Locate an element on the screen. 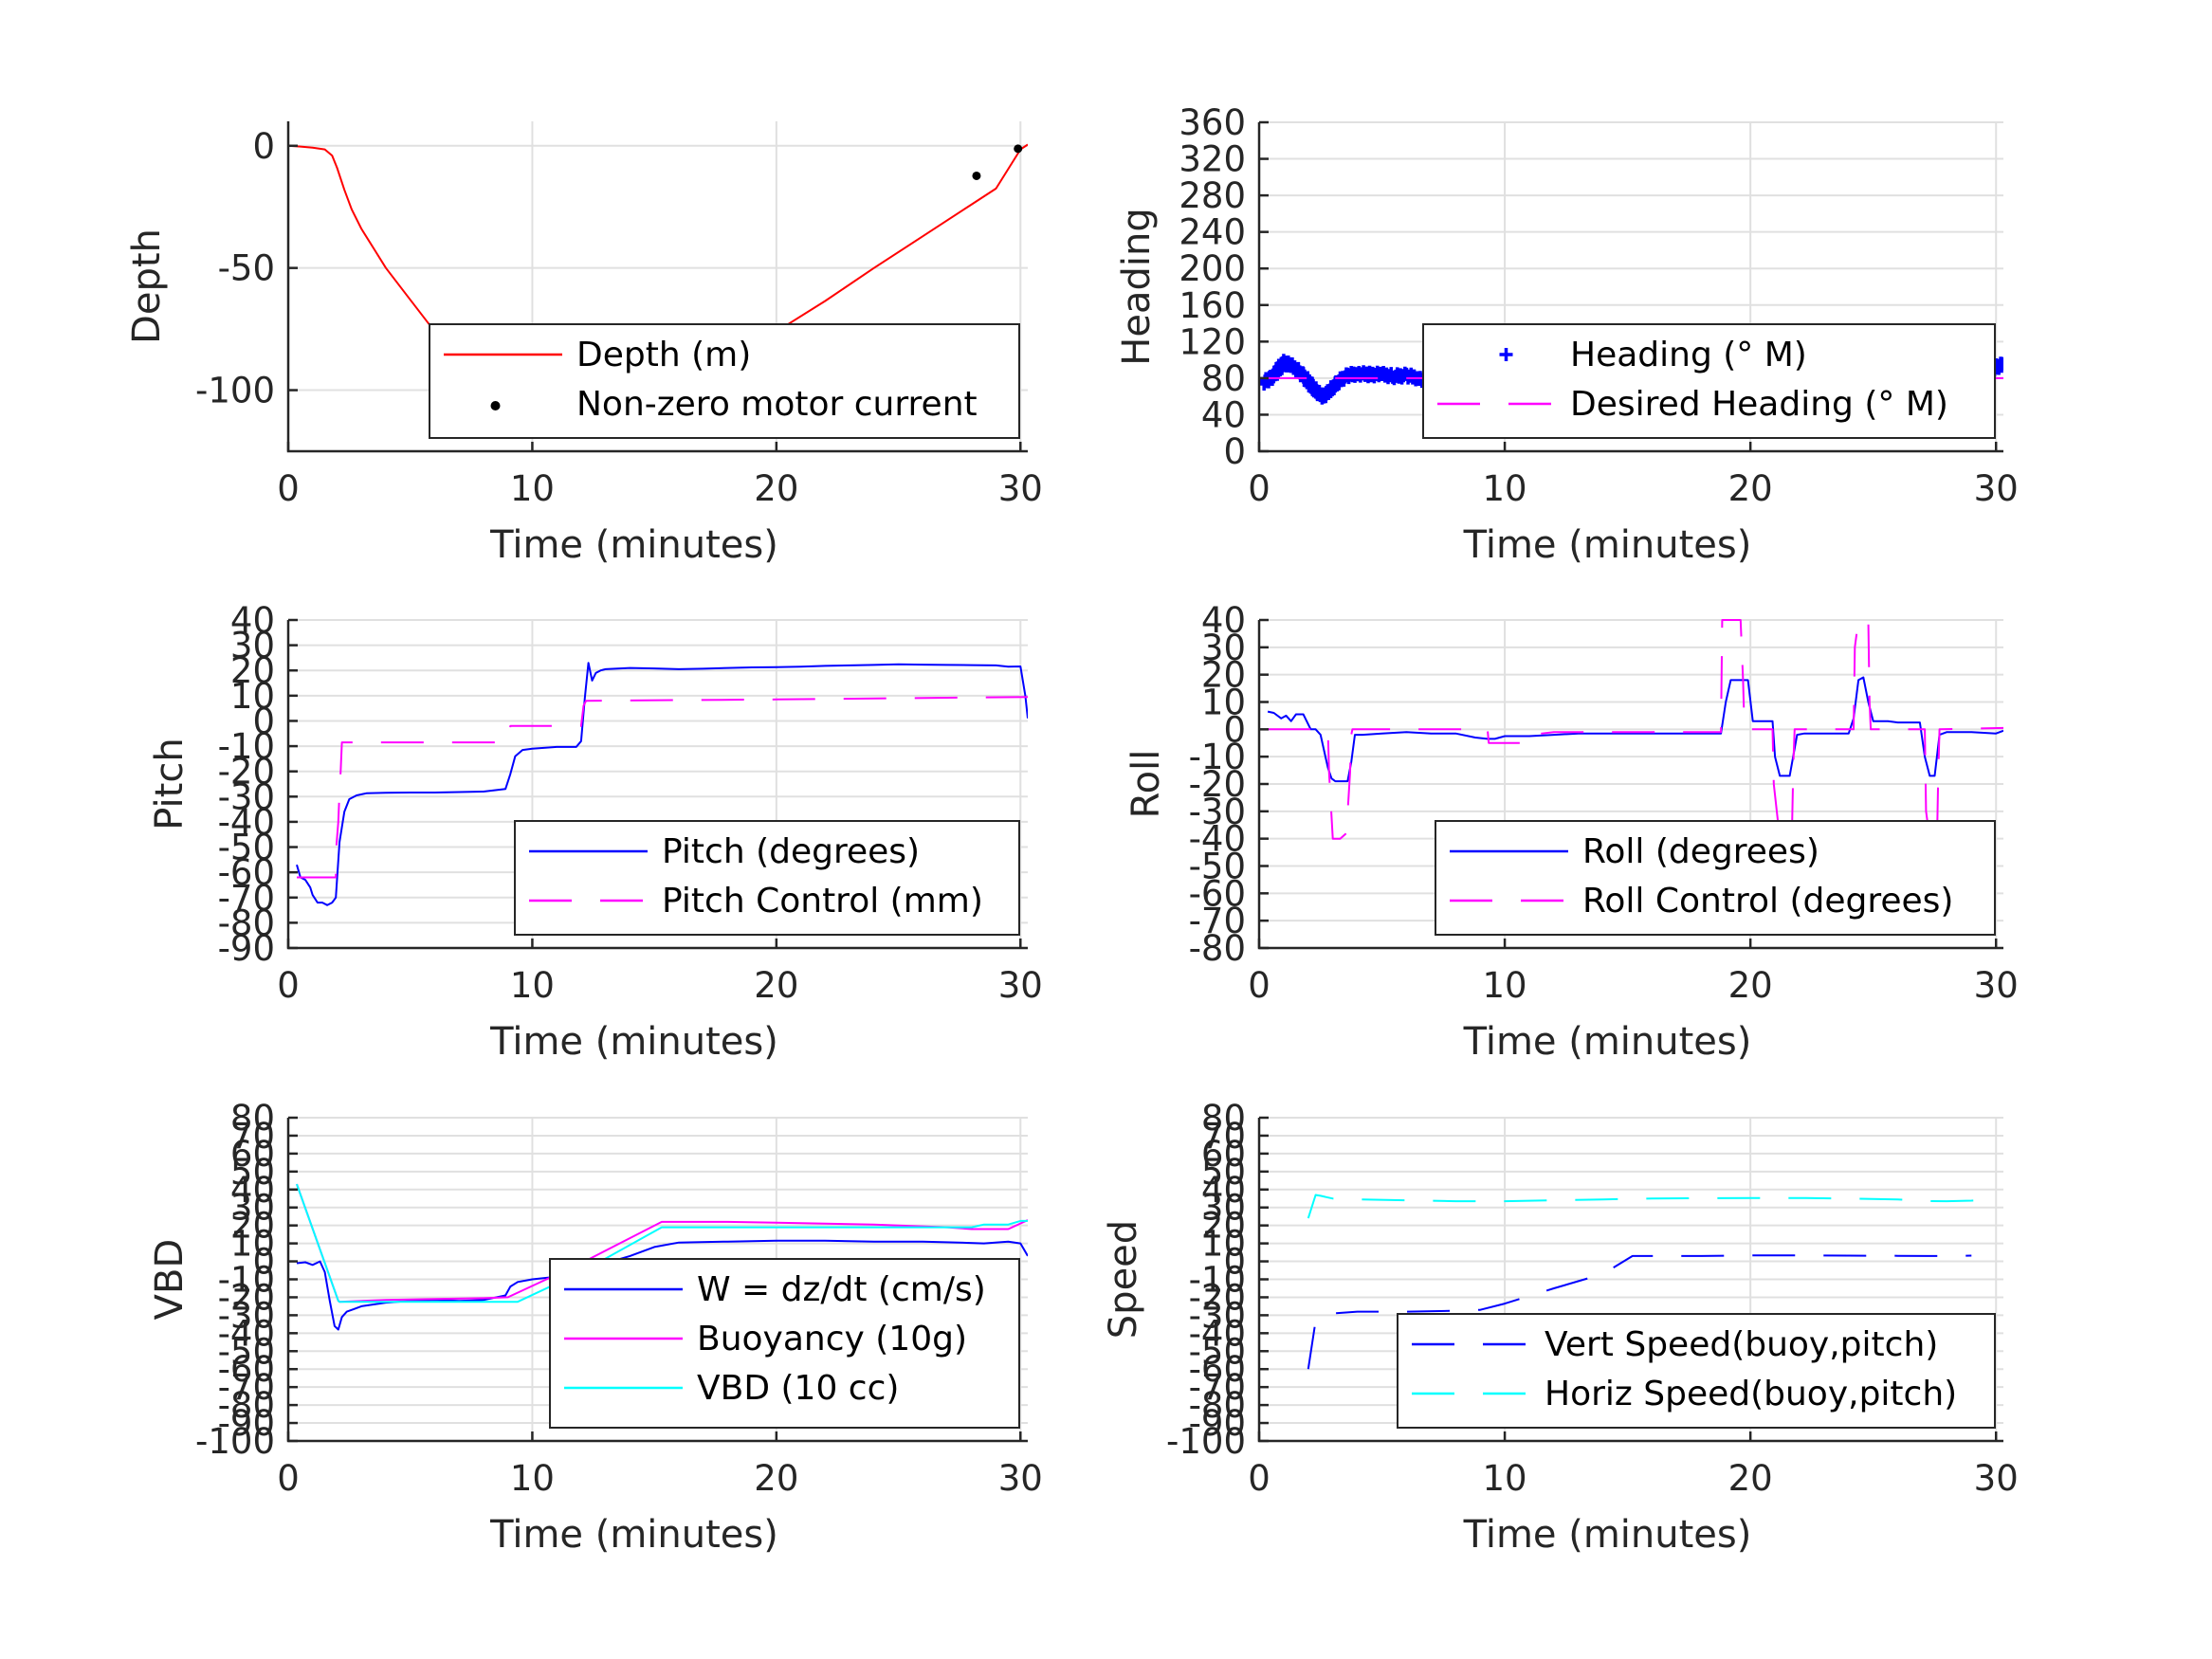  heading-y-tick-label: 360 is located at coordinates (1212, 122).